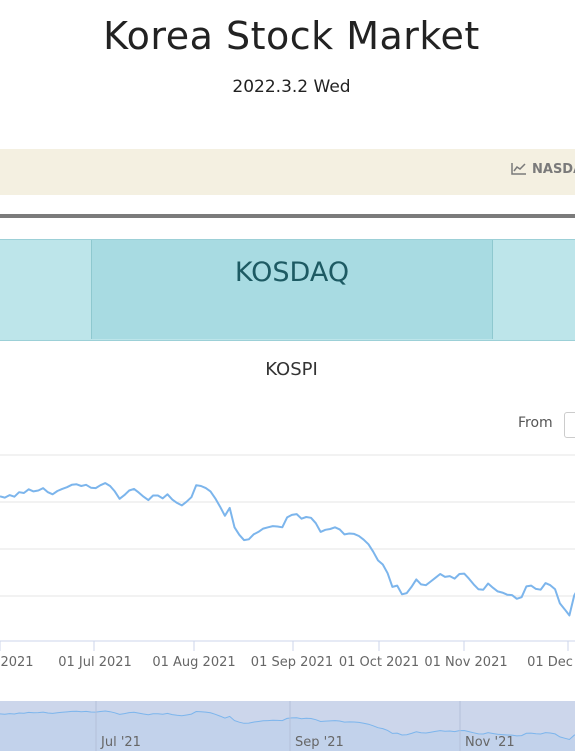 The height and width of the screenshot is (751, 575). Describe the element at coordinates (553, 169) in the screenshot. I see `nav-link-label: NASDA` at that location.